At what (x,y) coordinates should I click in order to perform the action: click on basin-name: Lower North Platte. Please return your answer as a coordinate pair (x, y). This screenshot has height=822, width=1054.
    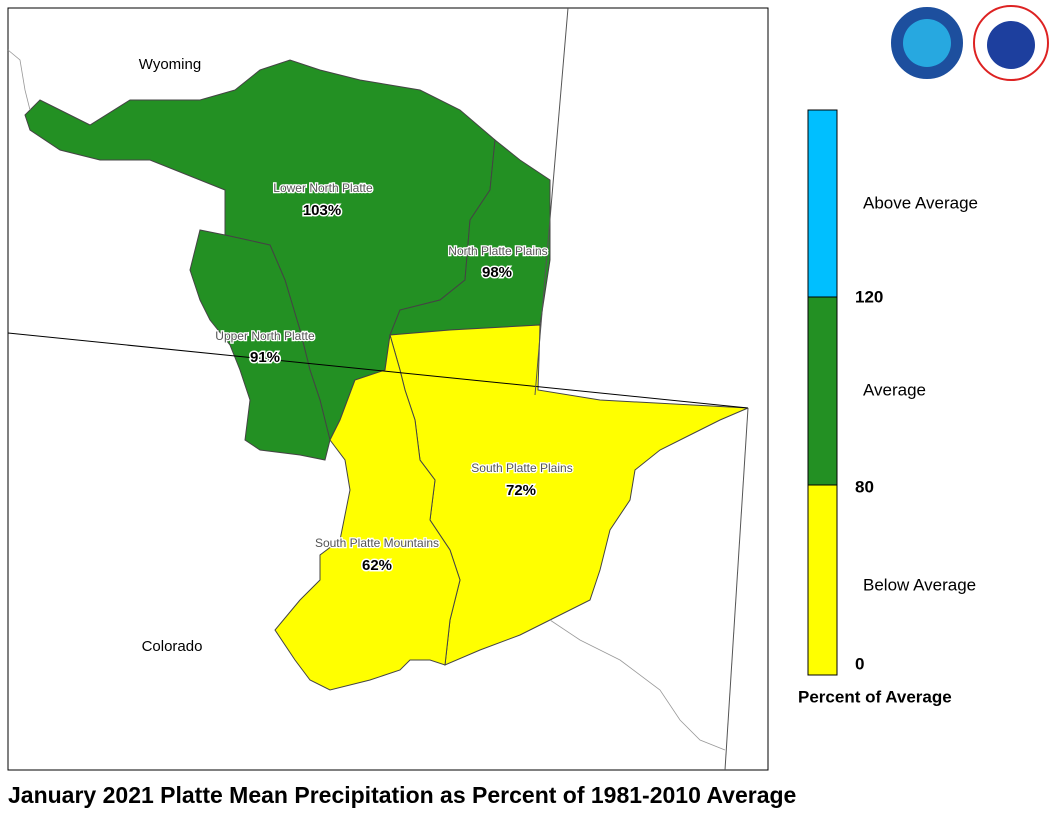
    Looking at the image, I should click on (323, 188).